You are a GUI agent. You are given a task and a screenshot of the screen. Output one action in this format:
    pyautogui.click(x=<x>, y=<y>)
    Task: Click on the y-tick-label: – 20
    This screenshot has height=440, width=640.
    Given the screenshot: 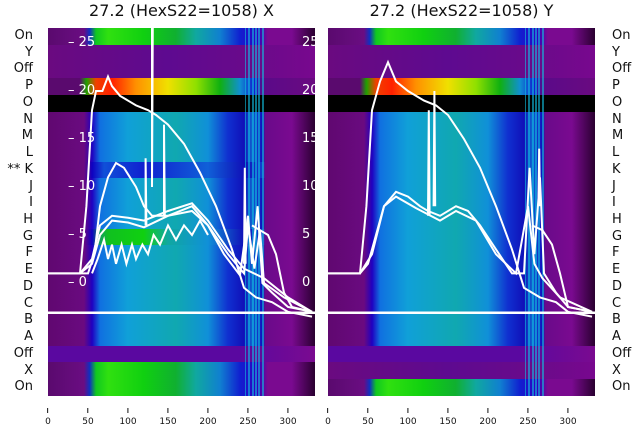 What is the action you would take?
    pyautogui.click(x=82, y=90)
    